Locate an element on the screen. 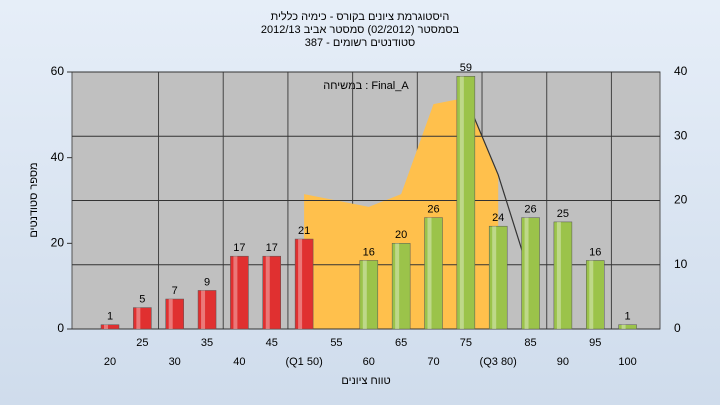  y2-tick-label: 30 is located at coordinates (681, 135).